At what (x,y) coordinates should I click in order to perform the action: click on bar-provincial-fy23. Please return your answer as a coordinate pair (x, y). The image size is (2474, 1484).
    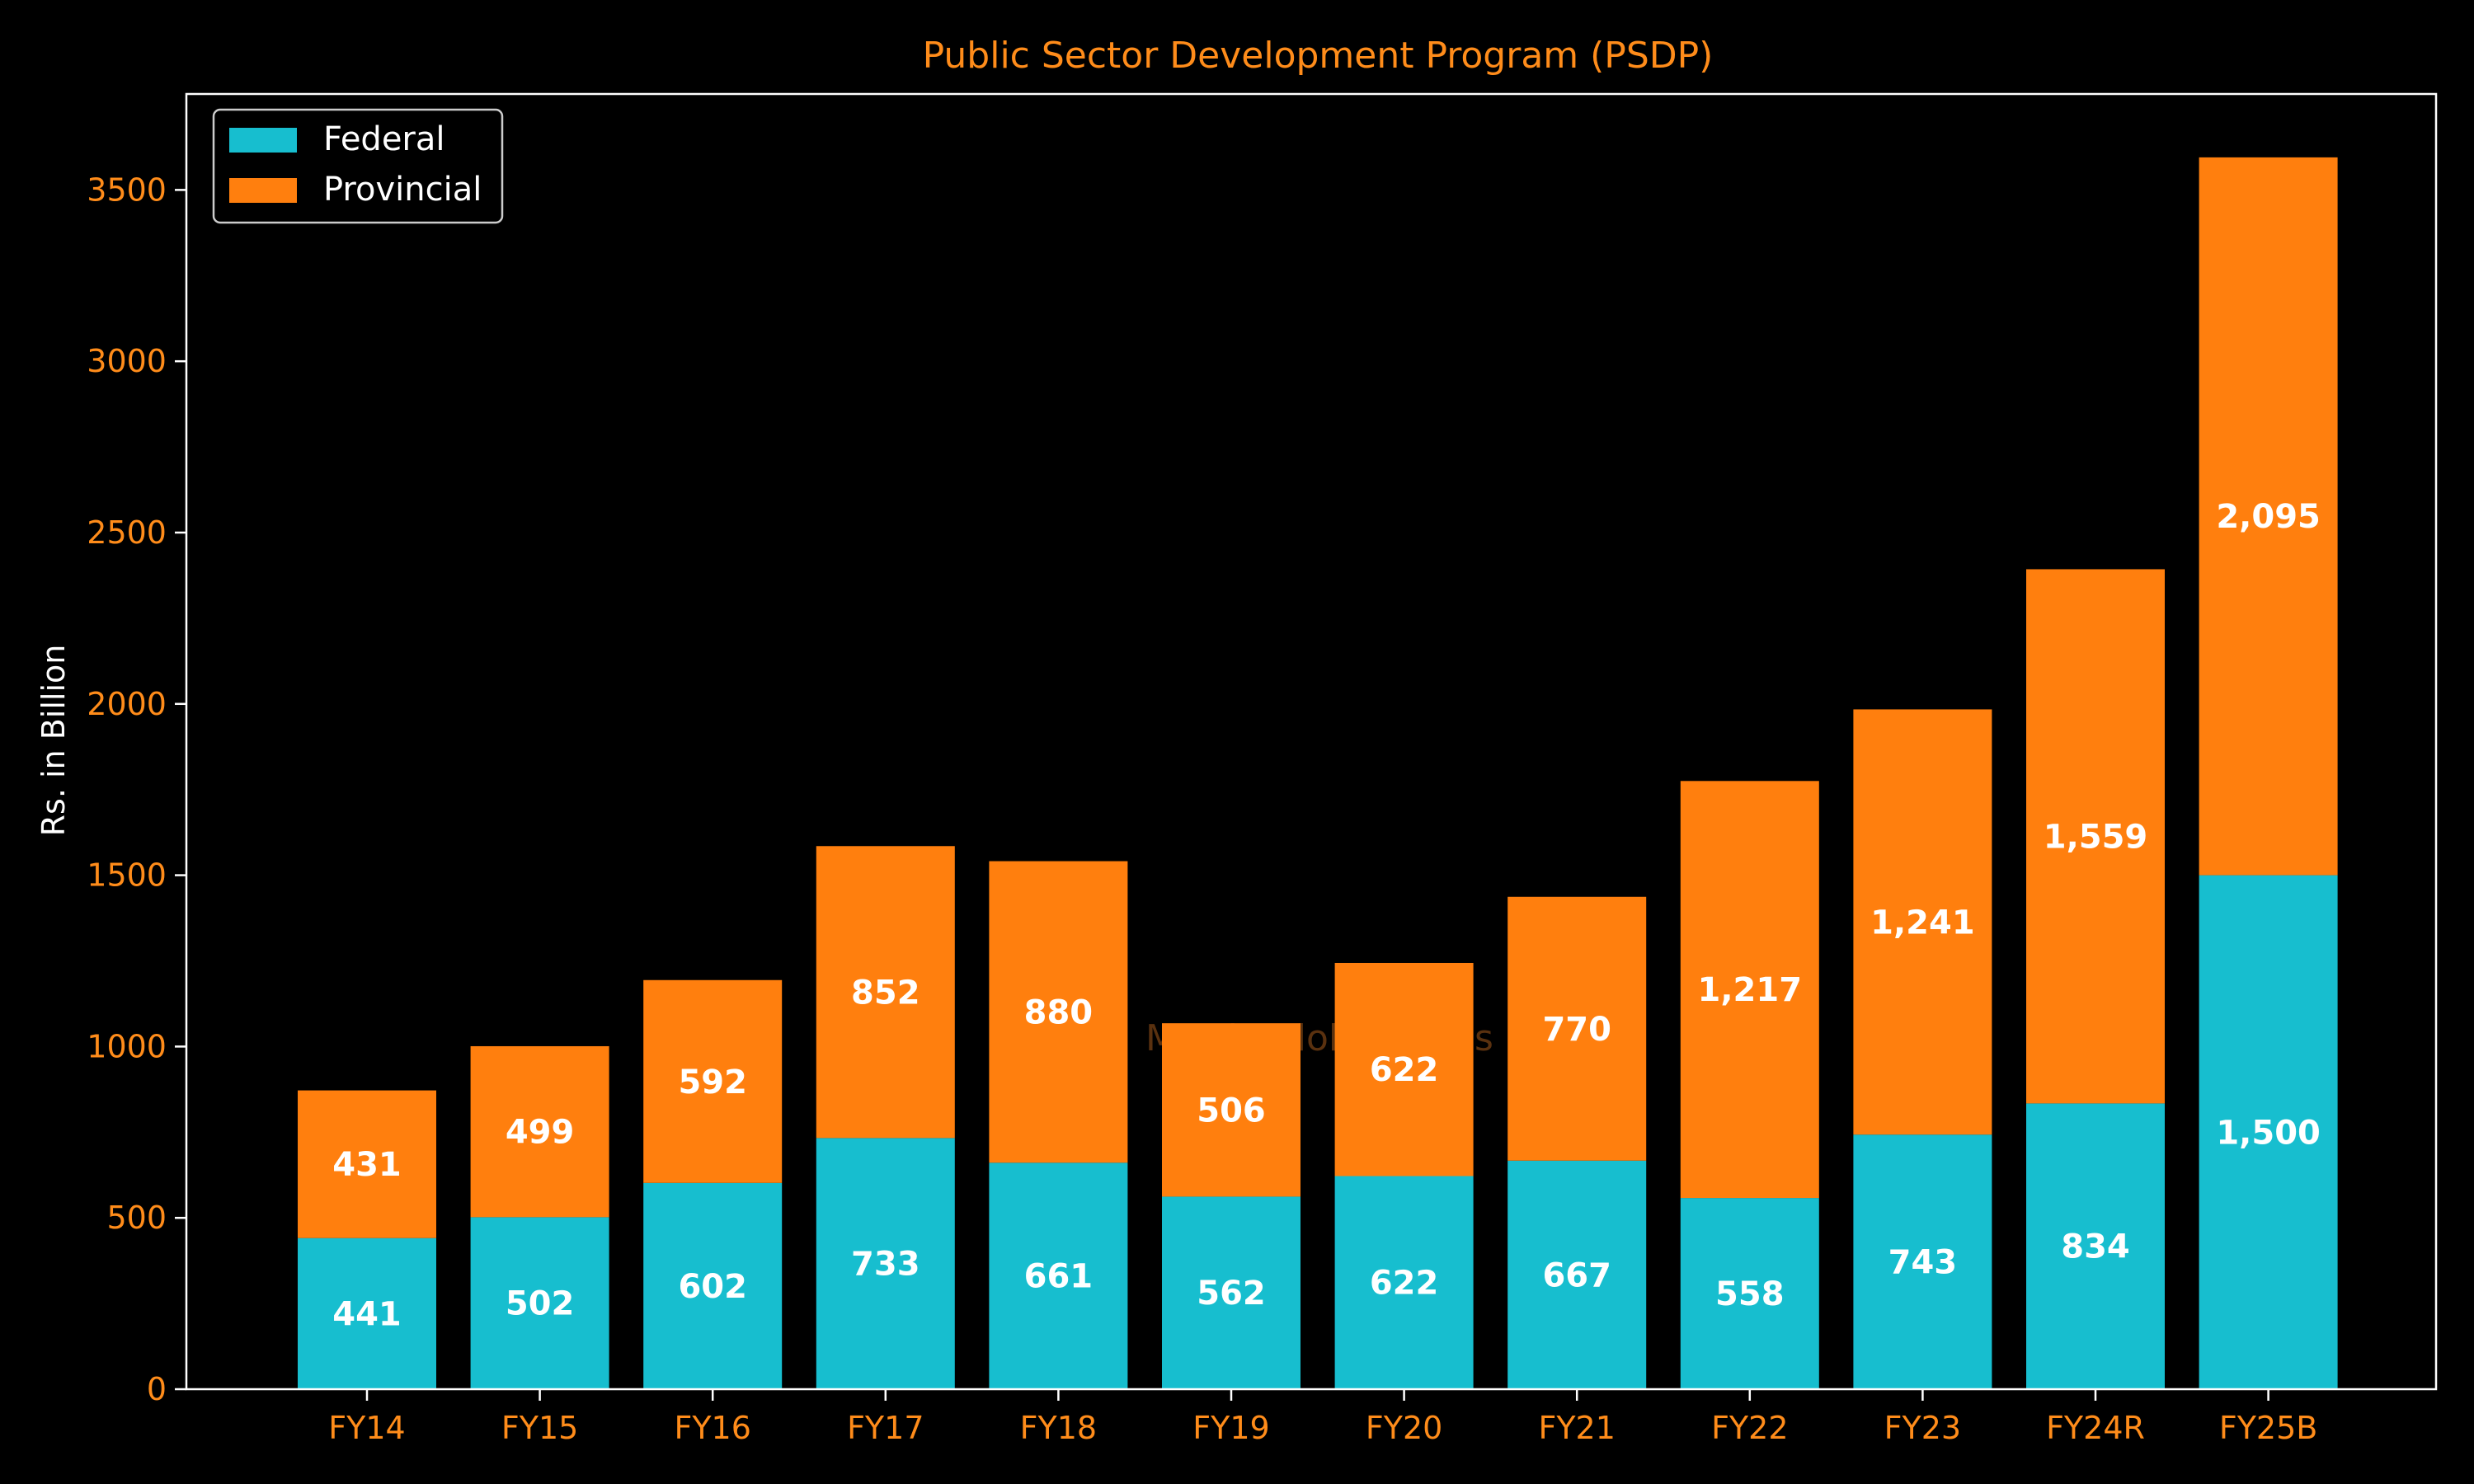
    Looking at the image, I should click on (1922, 922).